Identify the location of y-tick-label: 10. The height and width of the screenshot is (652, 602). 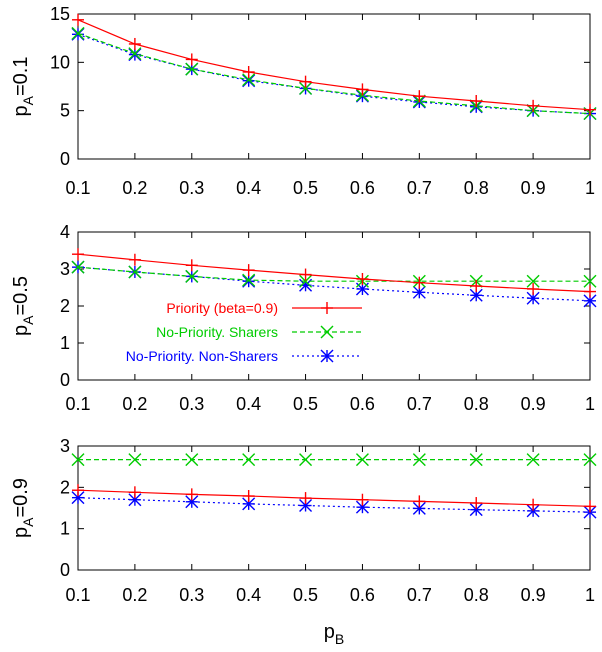
(60, 62).